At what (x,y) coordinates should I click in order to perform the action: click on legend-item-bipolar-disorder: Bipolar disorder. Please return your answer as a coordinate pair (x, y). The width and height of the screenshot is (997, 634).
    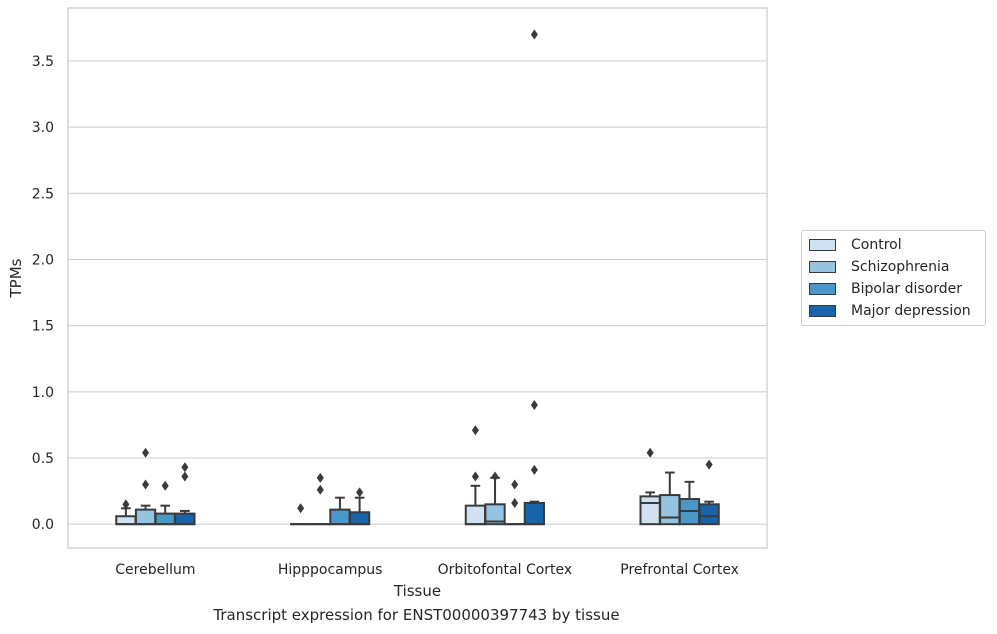
    Looking at the image, I should click on (885, 289).